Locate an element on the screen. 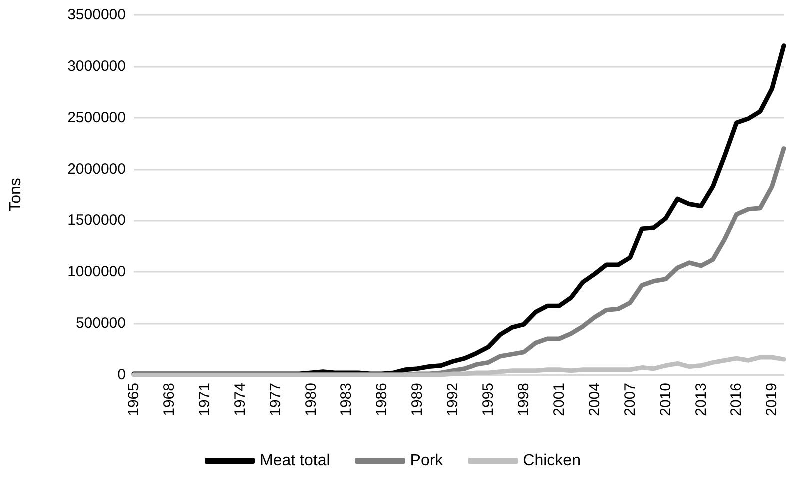 Image resolution: width=786 pixels, height=479 pixels. x-tick-label: 1998 is located at coordinates (524, 399).